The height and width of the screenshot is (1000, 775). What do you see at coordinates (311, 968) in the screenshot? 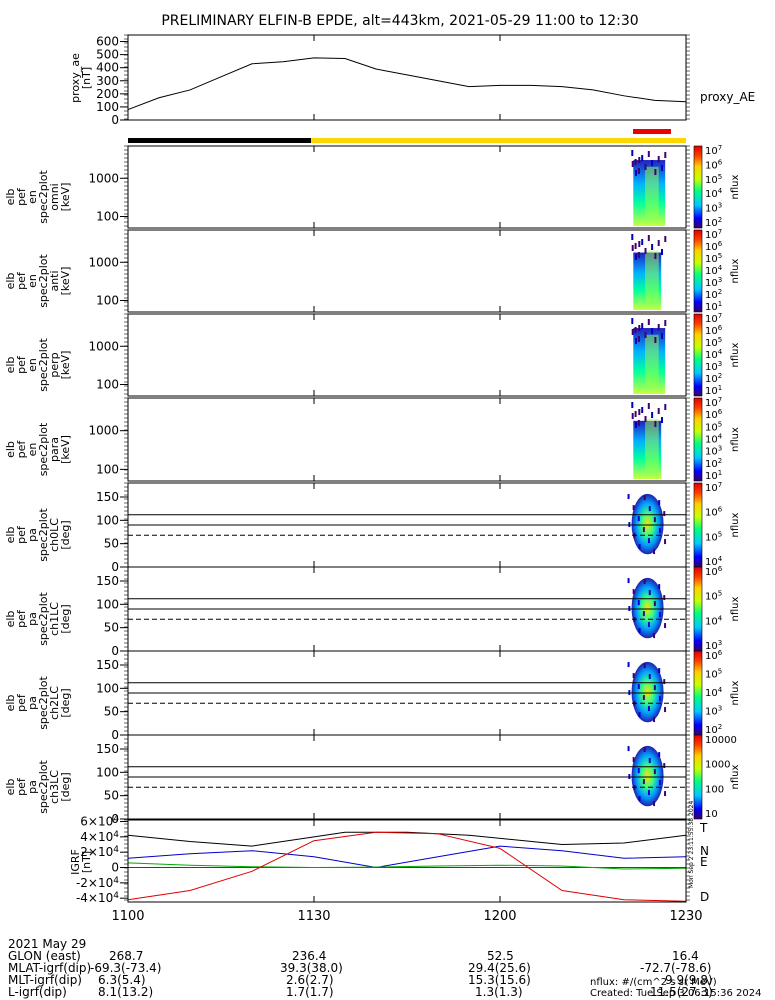
I see `ephem-value: 39.3(38.0)` at bounding box center [311, 968].